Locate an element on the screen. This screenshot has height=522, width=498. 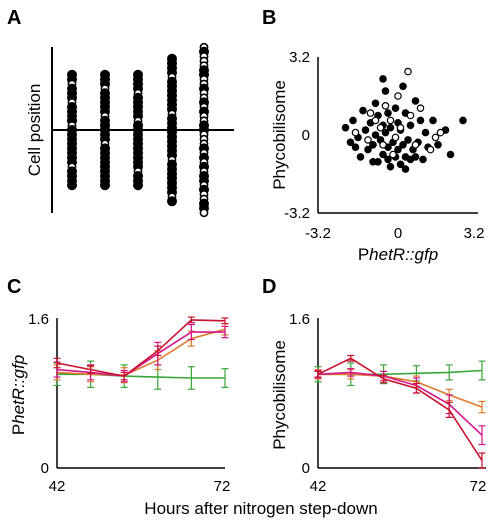
panel-d-series-3-line is located at coordinates (400, 403).